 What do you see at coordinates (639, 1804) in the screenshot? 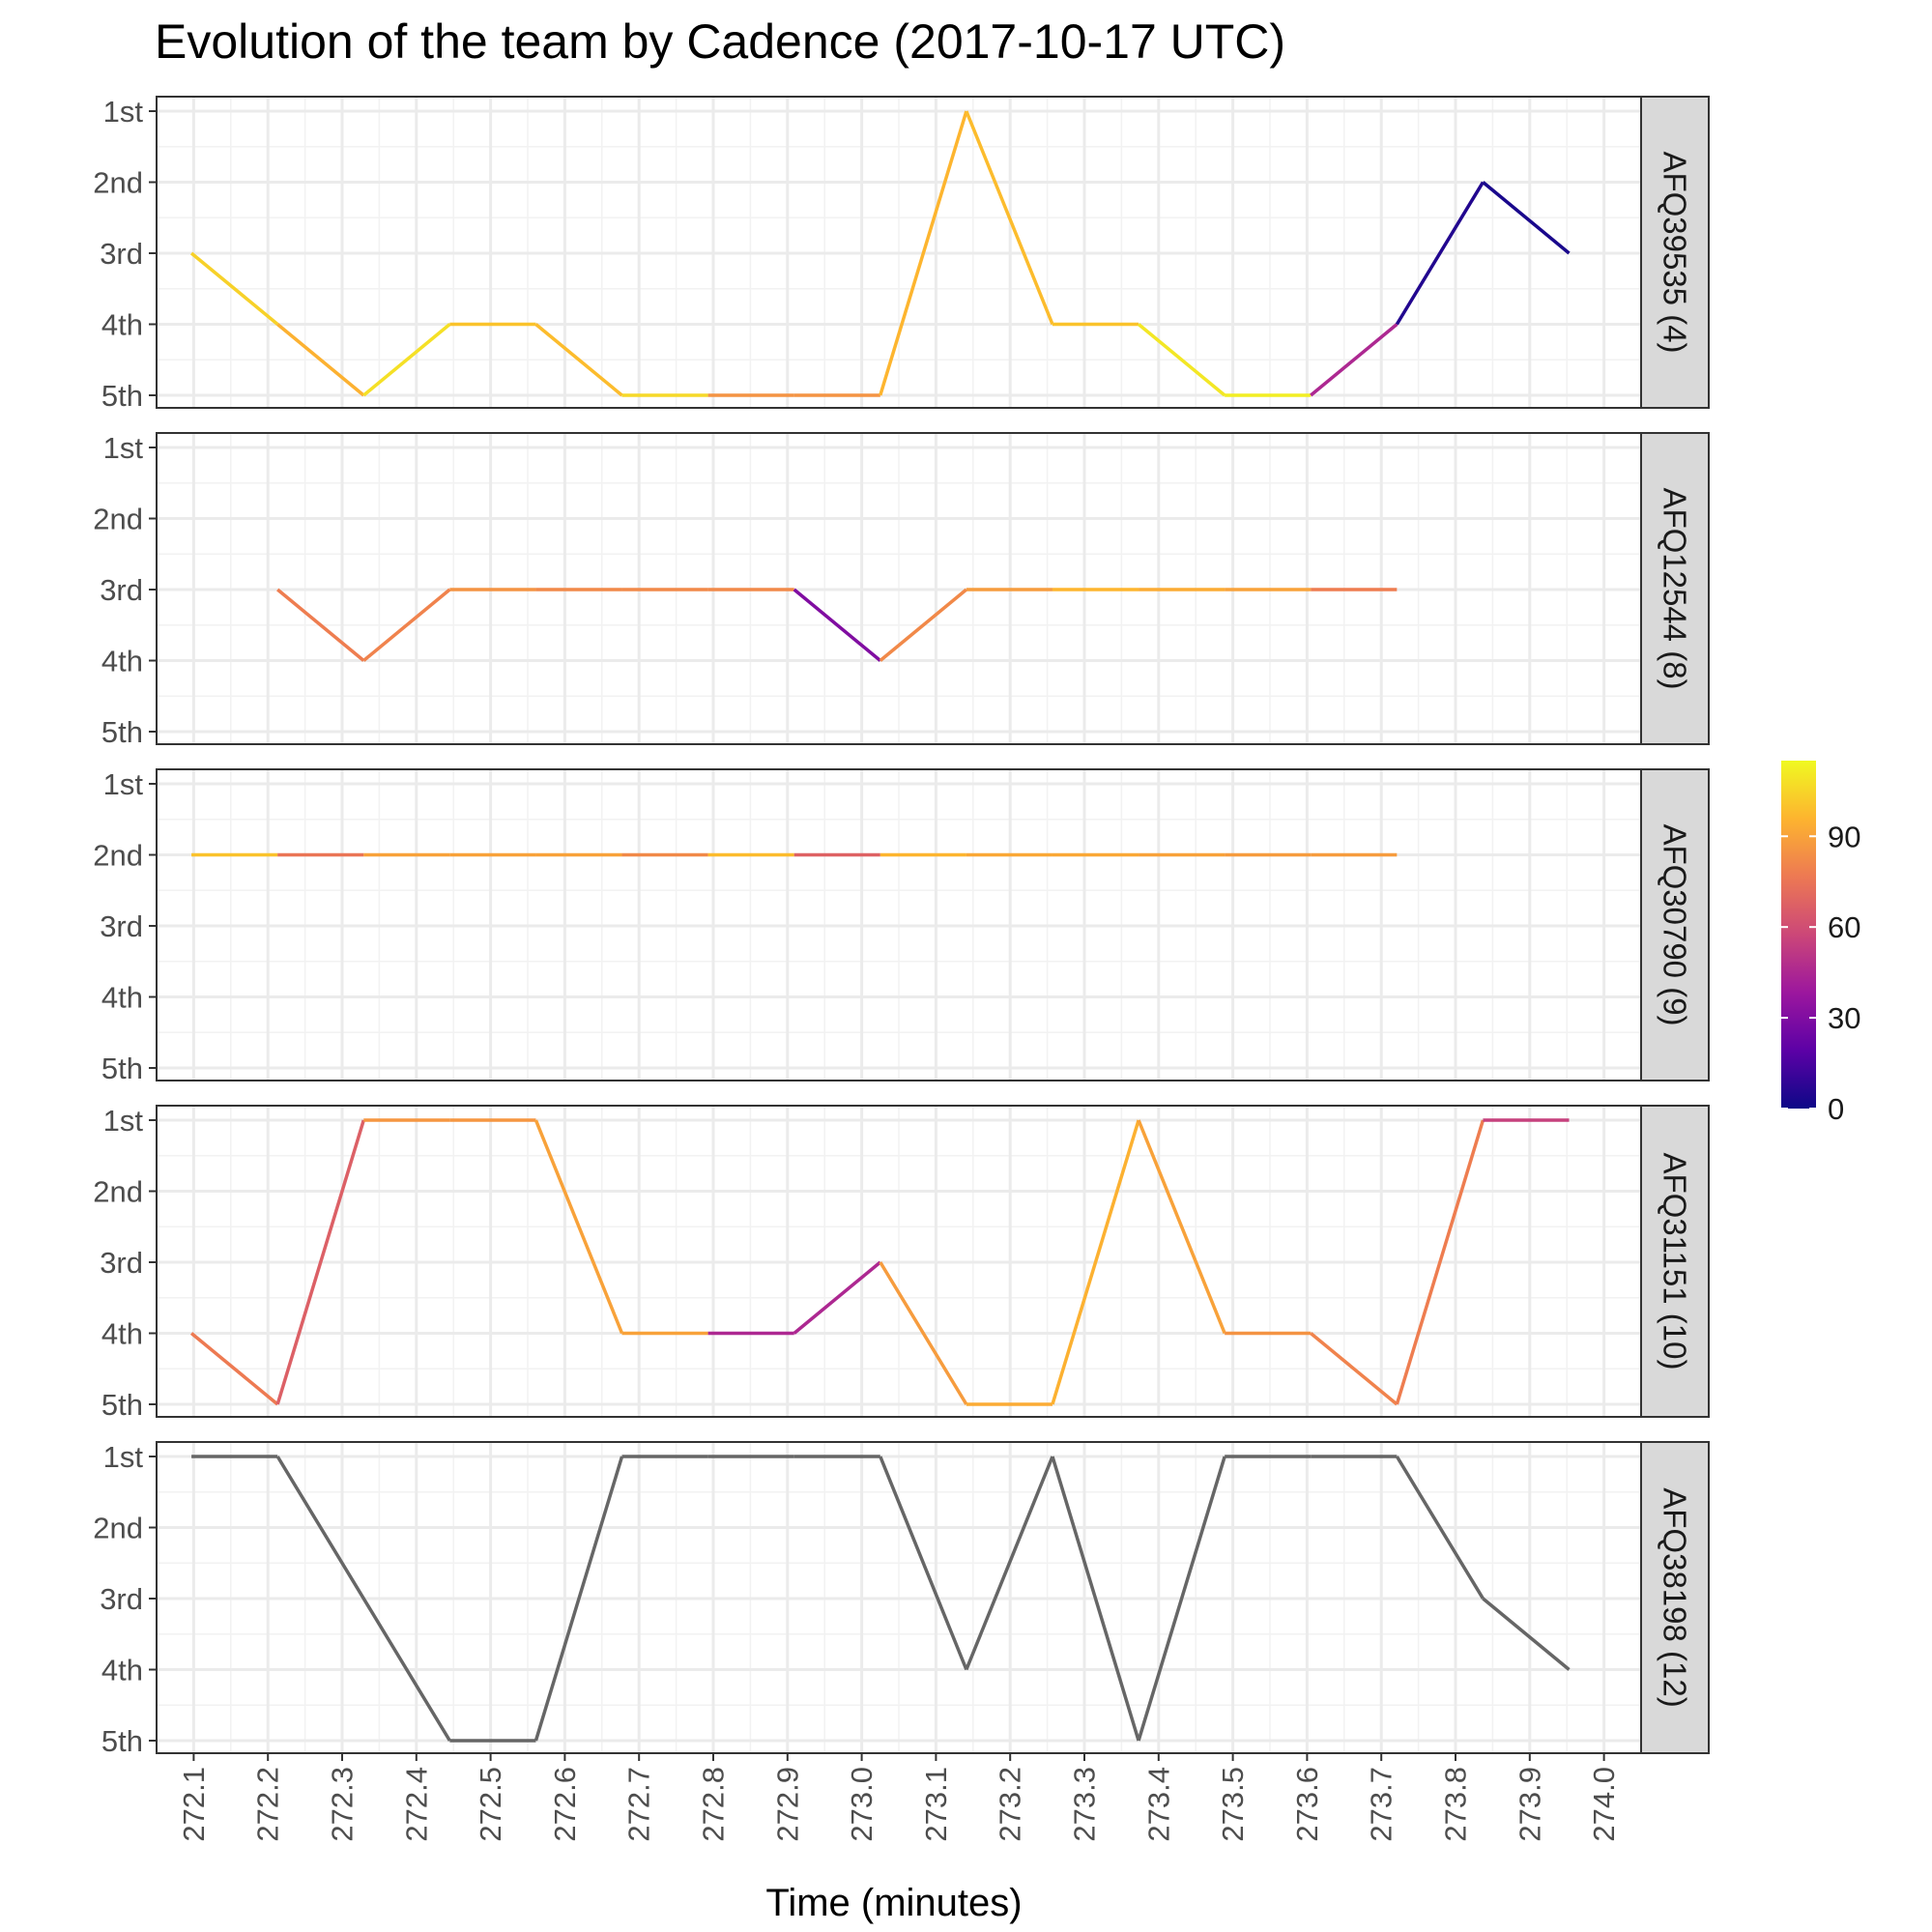
I see `x-tick-label: 272.7` at bounding box center [639, 1804].